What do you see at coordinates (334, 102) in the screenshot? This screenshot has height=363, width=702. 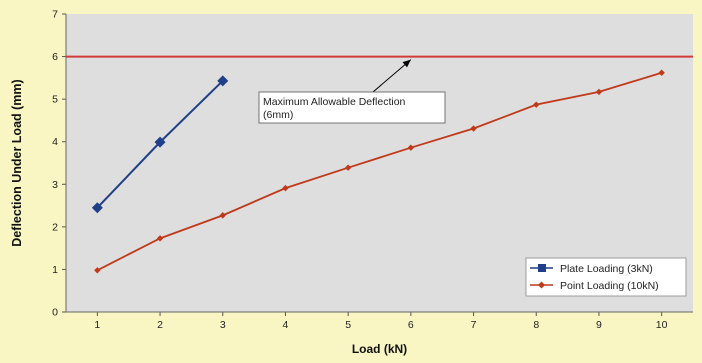 I see `annotation-text-line1: Maximum Allowable Deflection` at bounding box center [334, 102].